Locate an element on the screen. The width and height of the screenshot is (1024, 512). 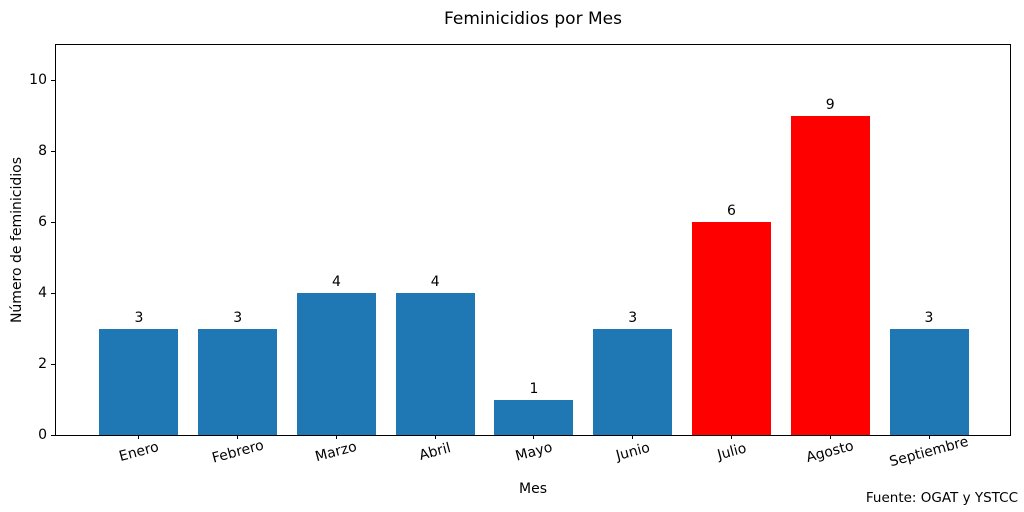
y-tick-label: 6 is located at coordinates (42, 222).